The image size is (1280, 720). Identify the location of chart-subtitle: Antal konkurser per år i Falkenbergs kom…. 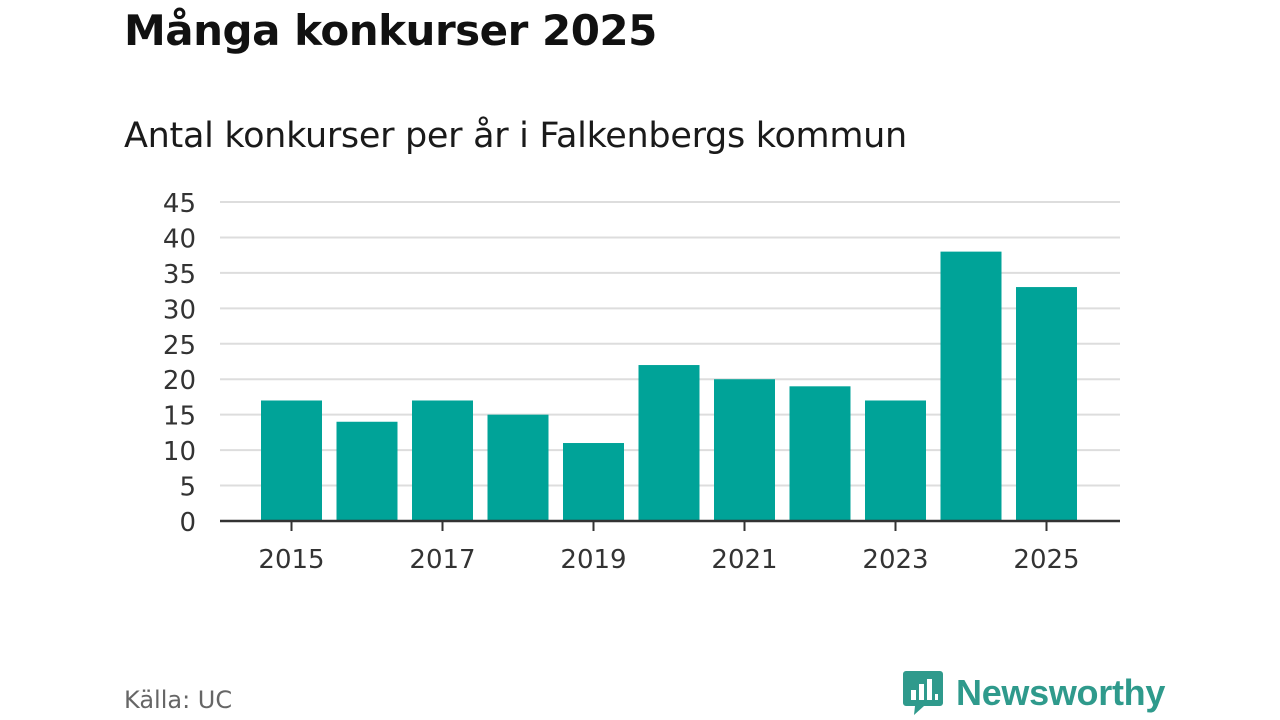
(515, 136).